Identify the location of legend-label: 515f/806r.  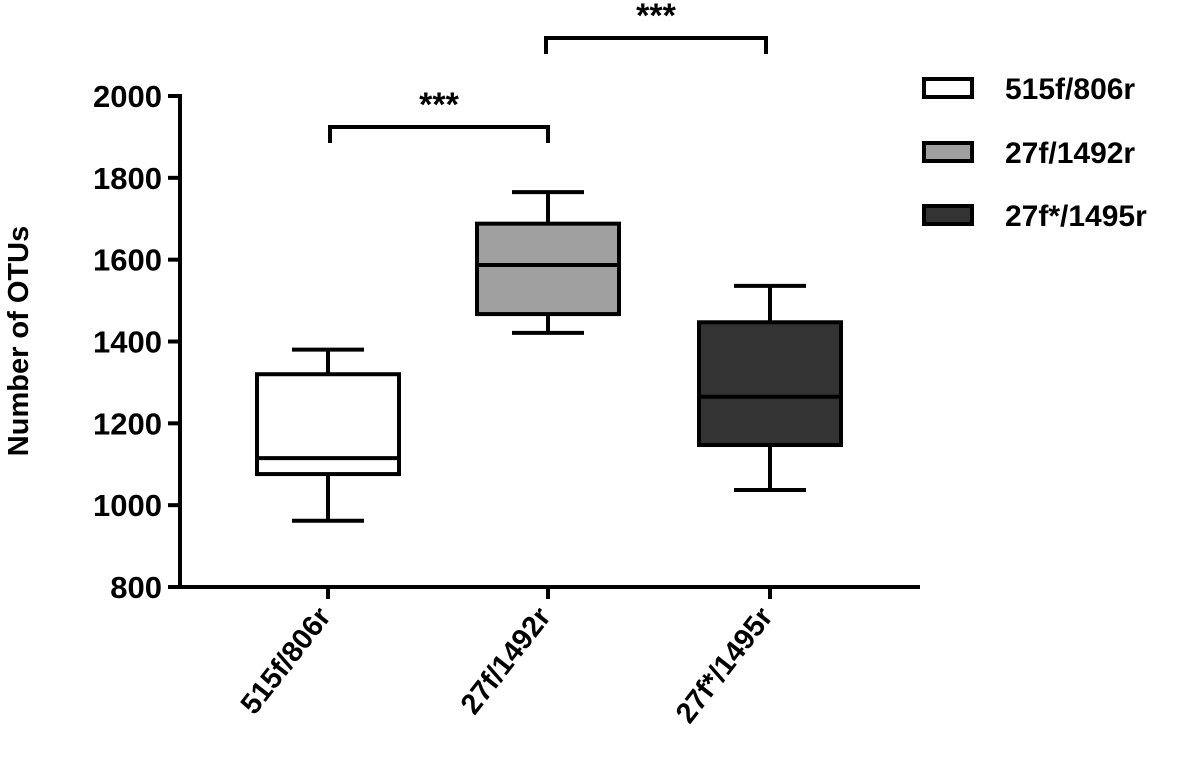
(1070, 89).